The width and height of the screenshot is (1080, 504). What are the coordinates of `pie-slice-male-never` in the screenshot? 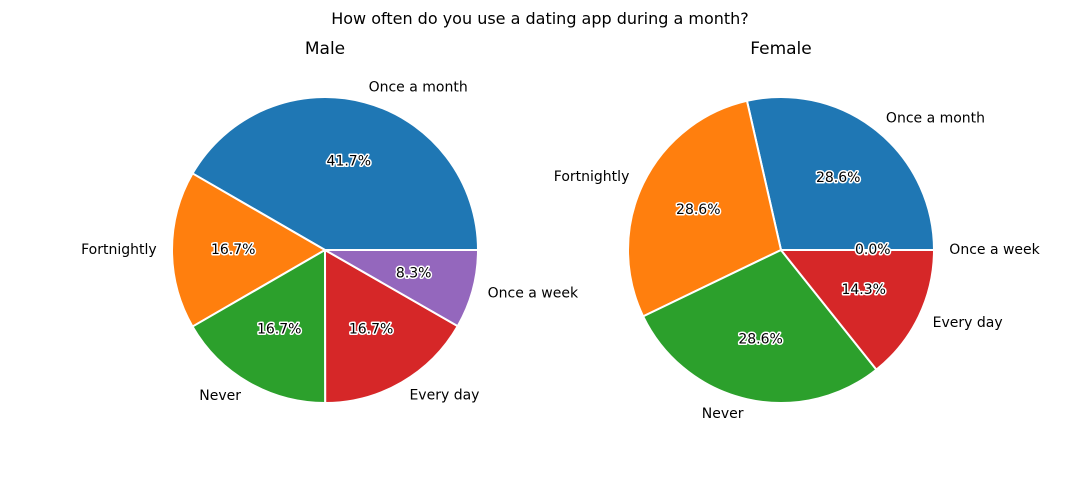 It's located at (259, 327).